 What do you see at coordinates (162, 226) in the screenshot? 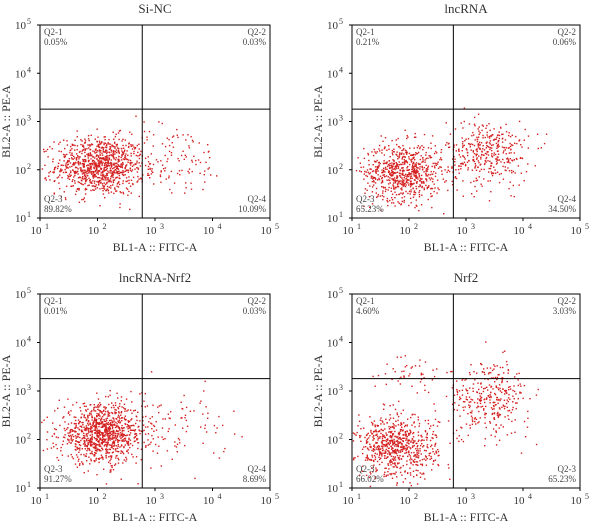
I see `x-tick-exponent: 3` at bounding box center [162, 226].